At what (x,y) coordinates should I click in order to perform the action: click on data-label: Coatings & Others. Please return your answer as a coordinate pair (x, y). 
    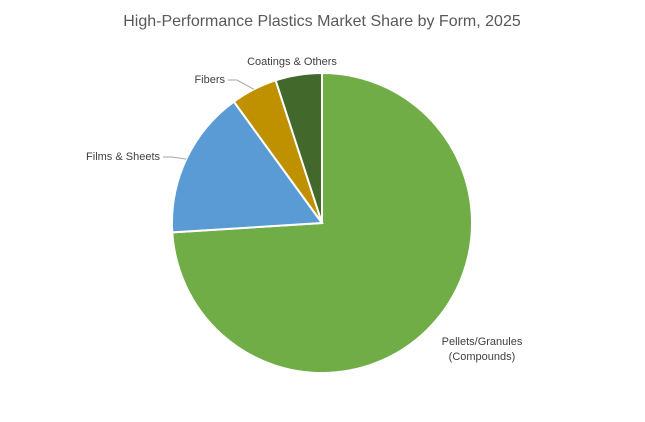
    Looking at the image, I should click on (292, 62).